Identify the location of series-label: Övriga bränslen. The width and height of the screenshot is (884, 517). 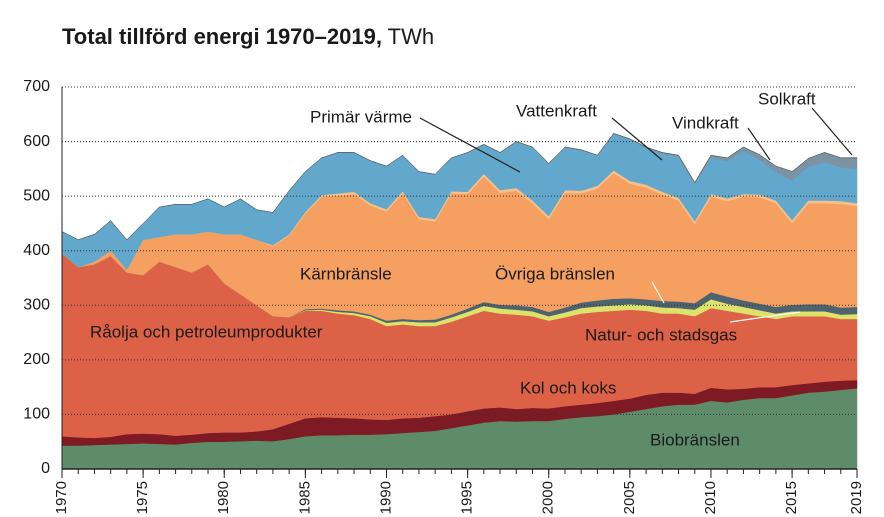
(555, 273).